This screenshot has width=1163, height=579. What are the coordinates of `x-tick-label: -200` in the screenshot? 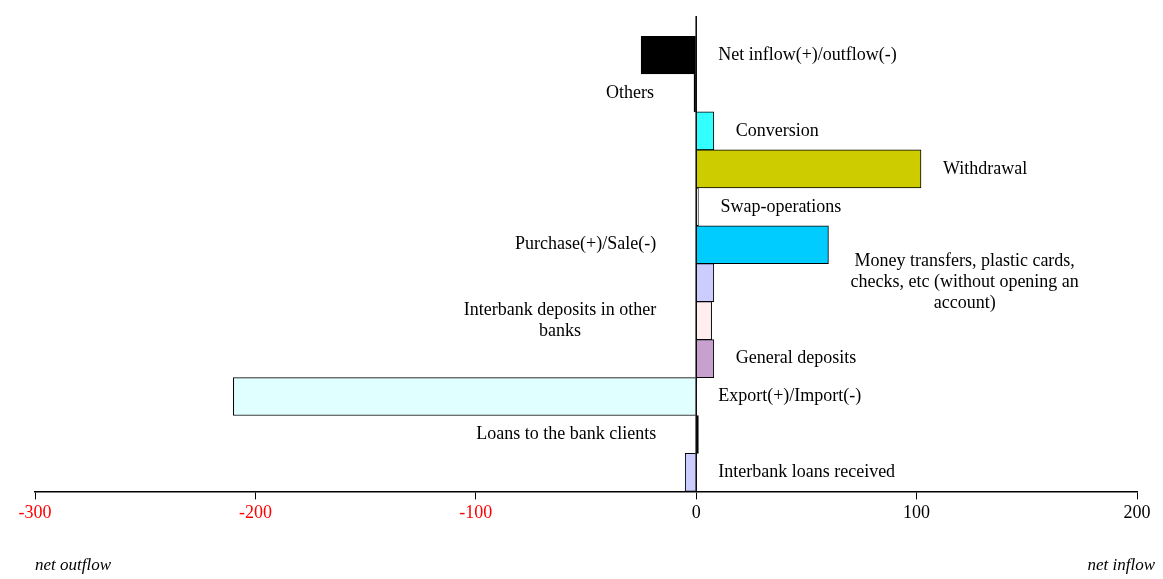 It's located at (255, 511).